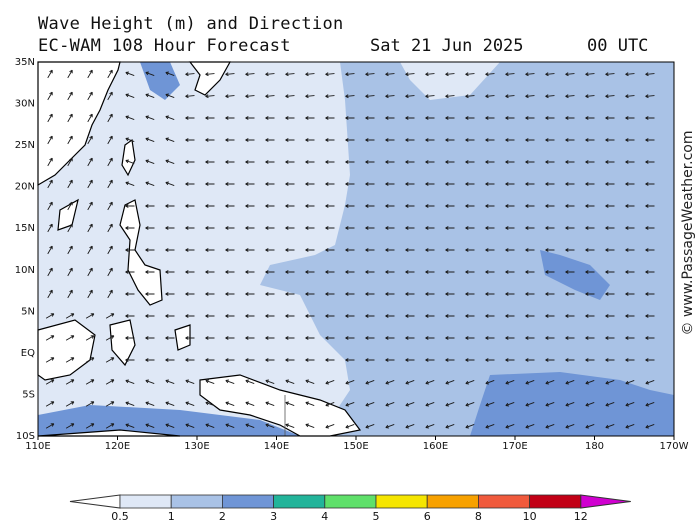 The width and height of the screenshot is (700, 525). What do you see at coordinates (28, 311) in the screenshot?
I see `lat-tick-label: 5N` at bounding box center [28, 311].